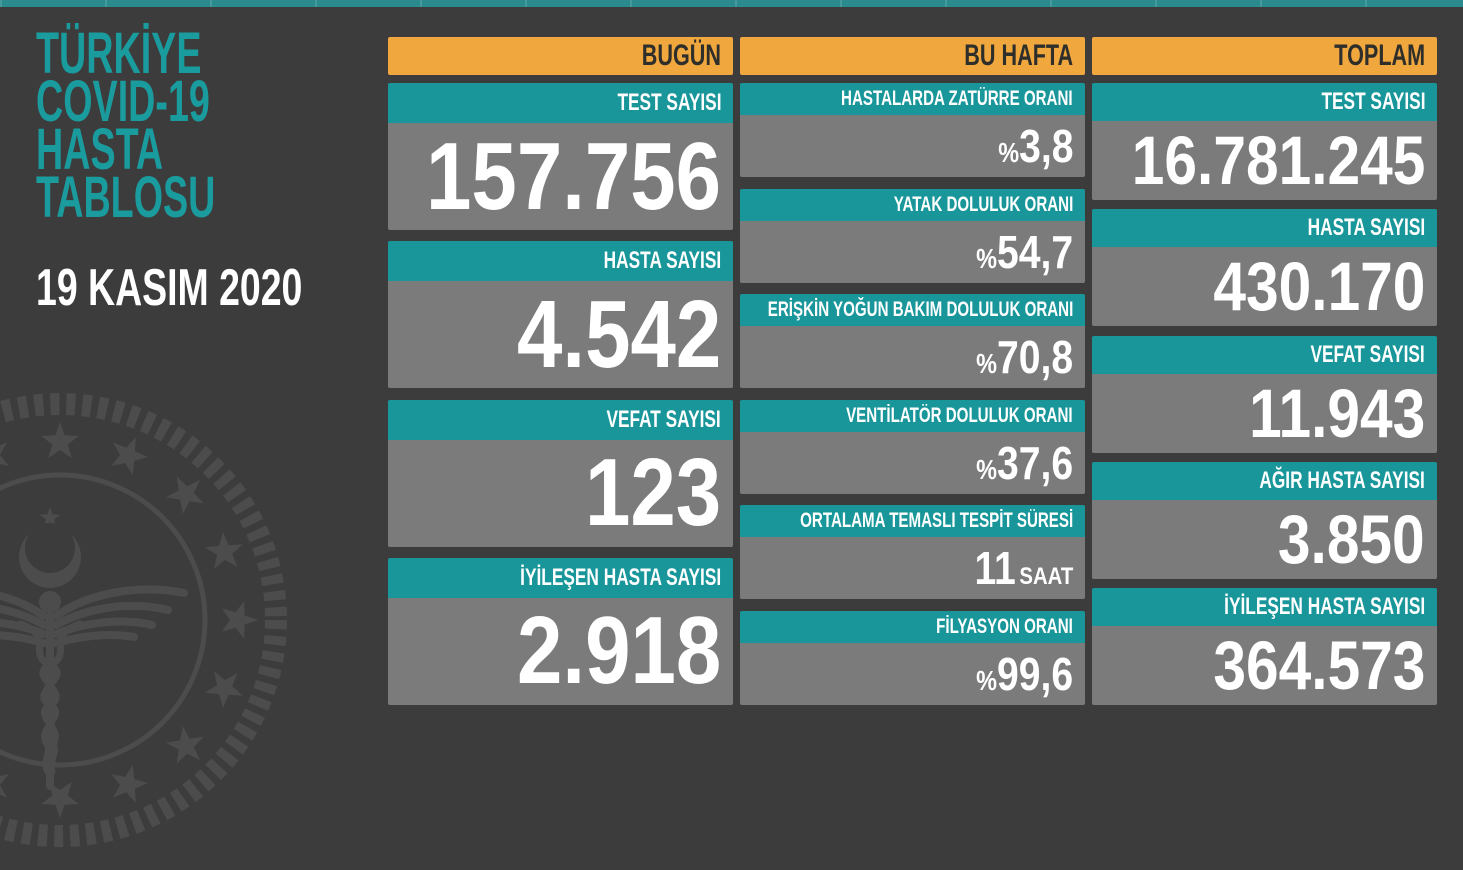 This screenshot has height=870, width=1463. What do you see at coordinates (169, 288) in the screenshot?
I see `report-date-text: 19 KASIM 2020` at bounding box center [169, 288].